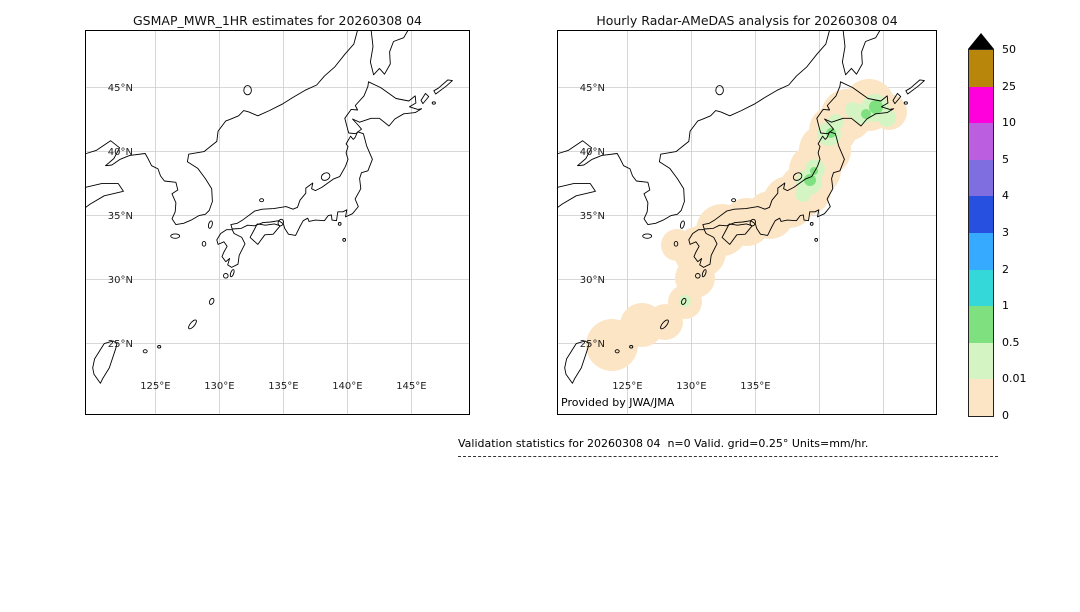  Describe the element at coordinates (577, 362) in the screenshot. I see `coastline-taiwan` at that location.